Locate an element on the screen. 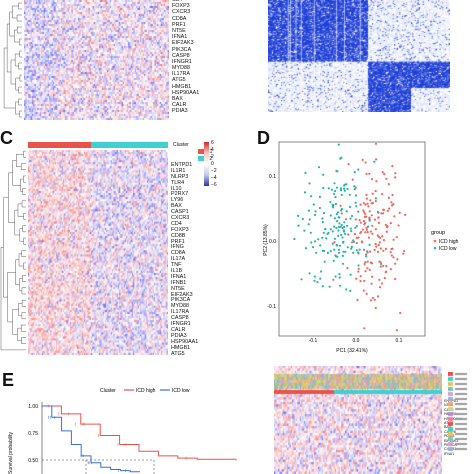  cluster-legend-c2-label: C2 is located at coordinates (209, 159).